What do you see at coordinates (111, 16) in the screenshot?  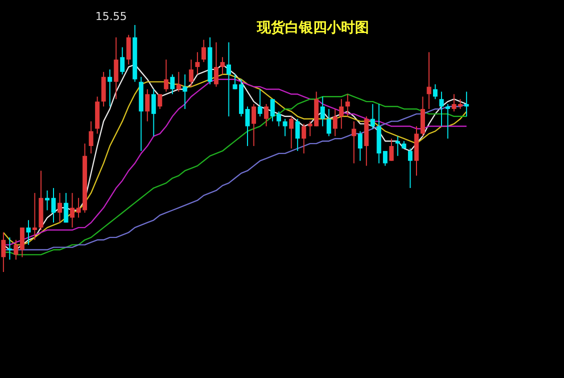 I see `text: 15.55` at bounding box center [111, 16].